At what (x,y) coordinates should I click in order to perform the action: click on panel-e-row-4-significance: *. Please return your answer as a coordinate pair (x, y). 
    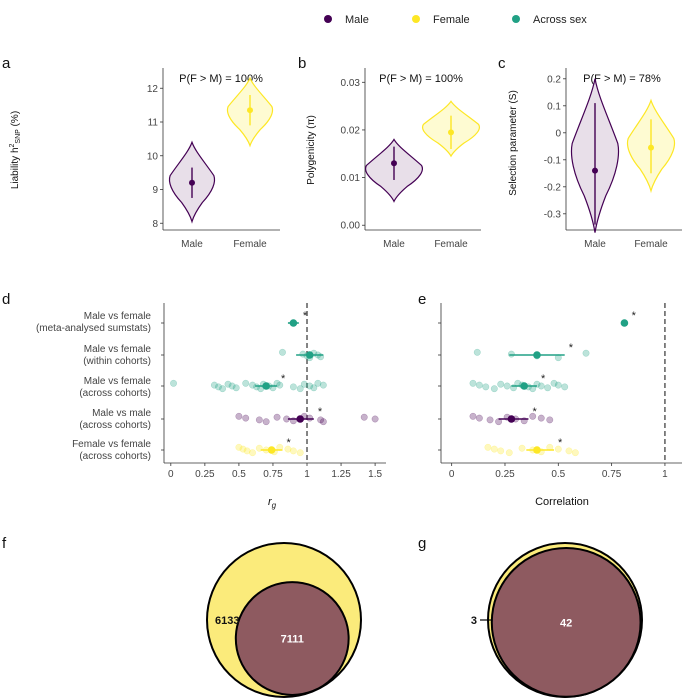
    Looking at the image, I should click on (560, 443).